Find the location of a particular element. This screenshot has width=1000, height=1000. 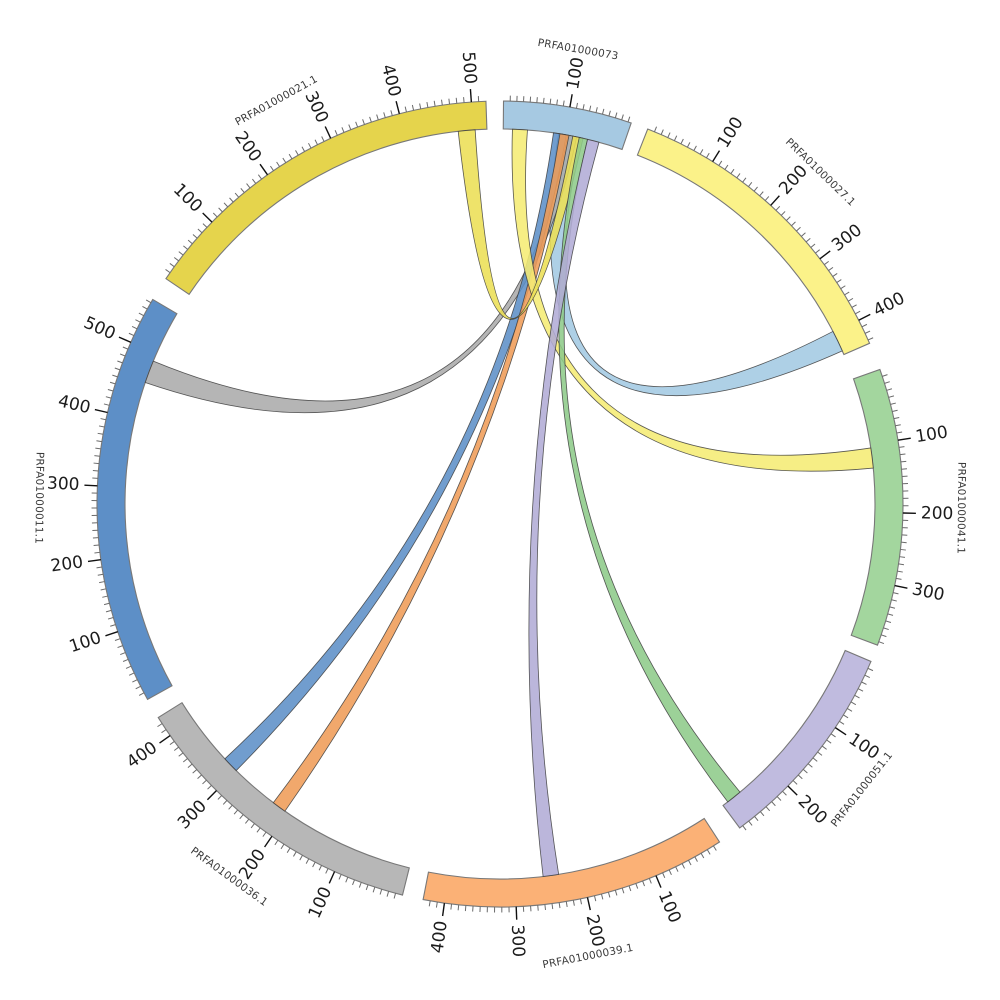

tick-label: 100 is located at coordinates (864, 746).